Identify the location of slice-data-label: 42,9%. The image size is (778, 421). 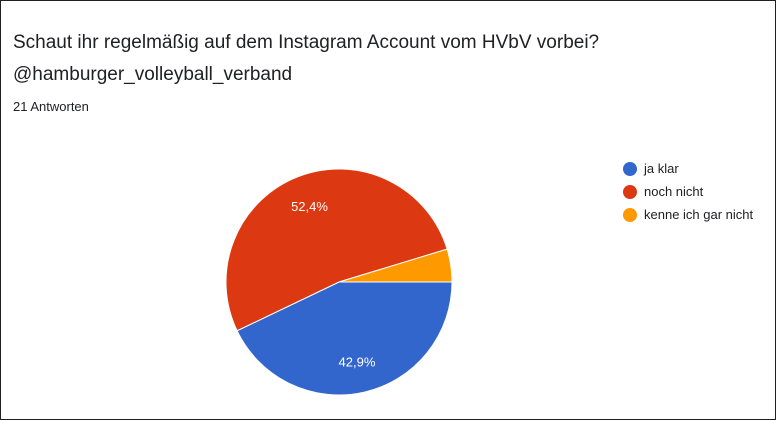
(357, 361).